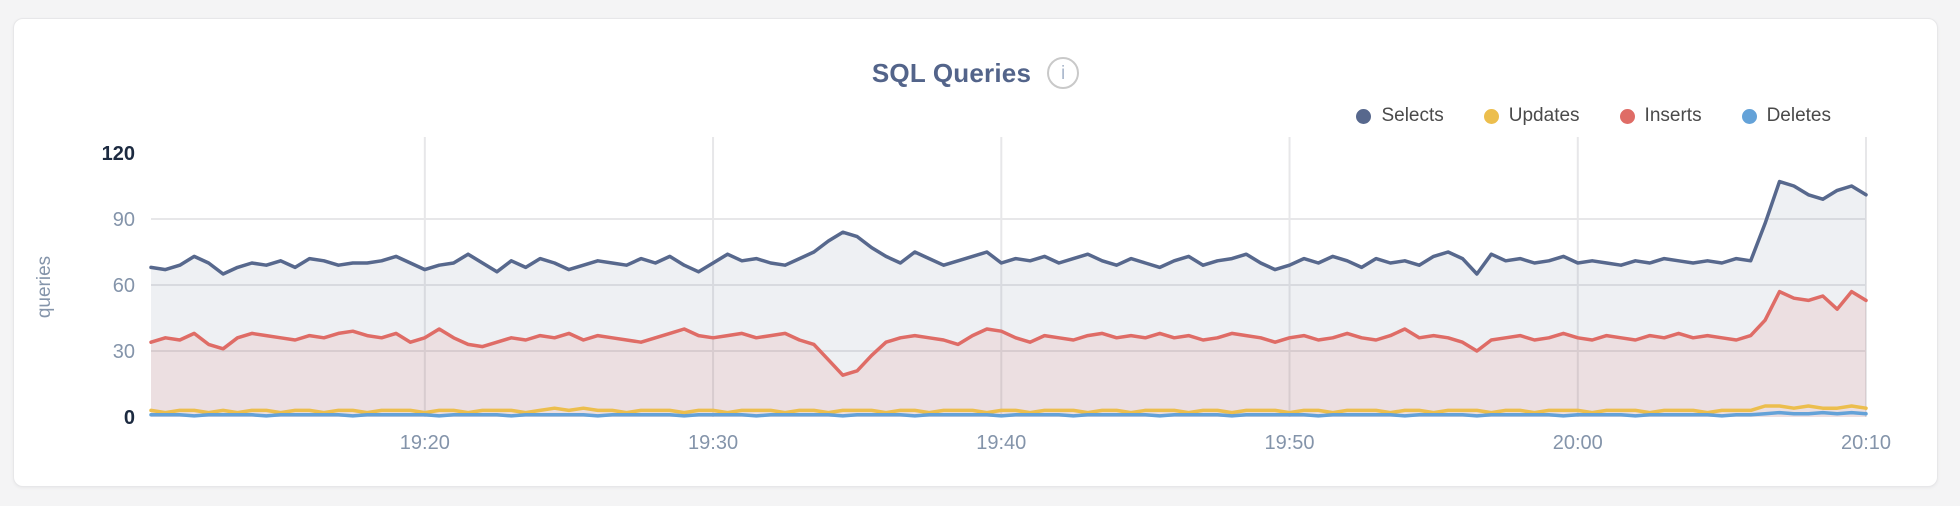 The height and width of the screenshot is (506, 1960). What do you see at coordinates (425, 443) in the screenshot?
I see `svg-text: 19:20` at bounding box center [425, 443].